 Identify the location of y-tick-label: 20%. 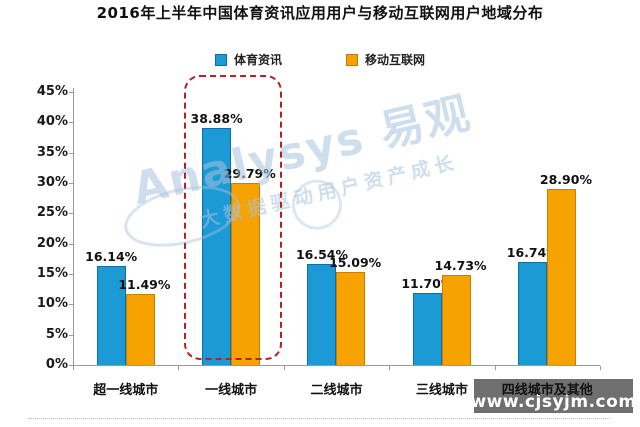
(52, 243).